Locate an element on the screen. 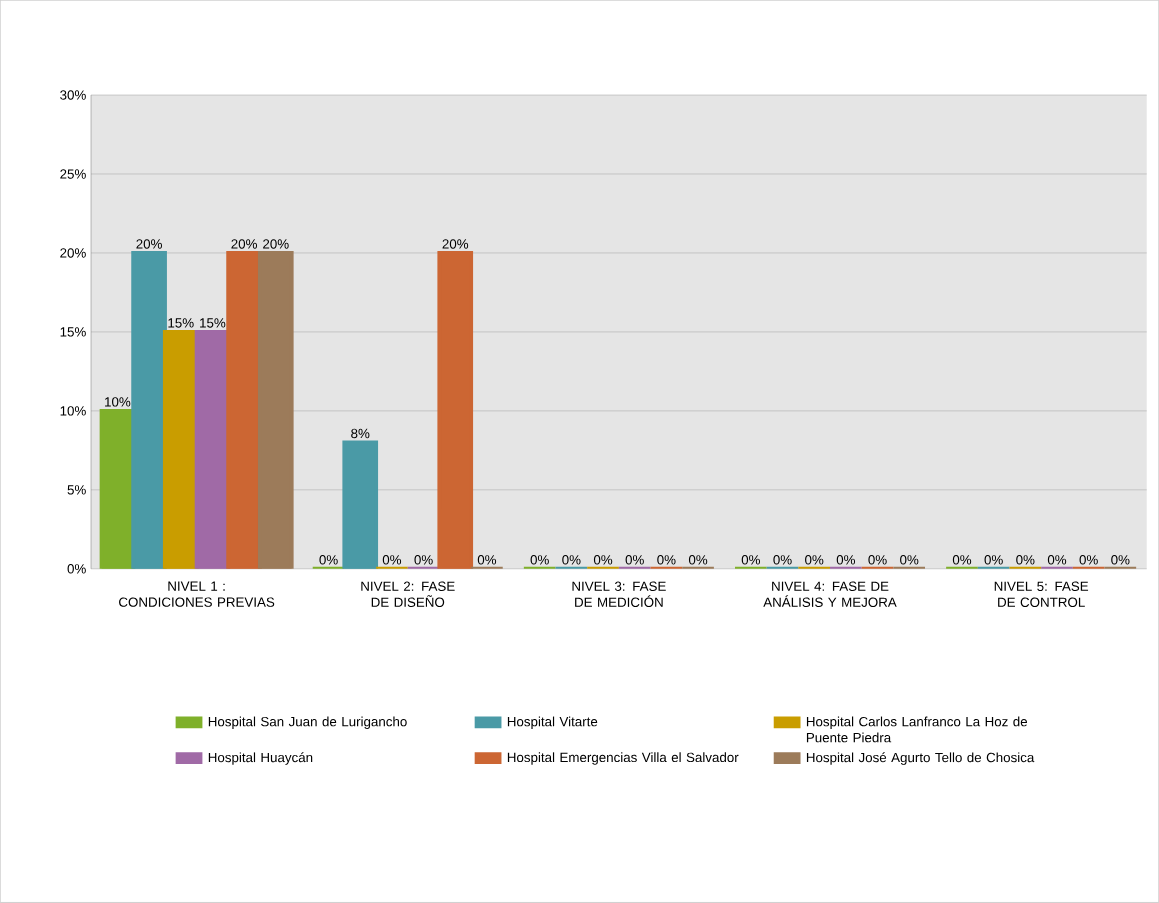 The height and width of the screenshot is (903, 1159). x-tick-label: NIVEL 5: FASE DE CONTROL is located at coordinates (1041, 594).